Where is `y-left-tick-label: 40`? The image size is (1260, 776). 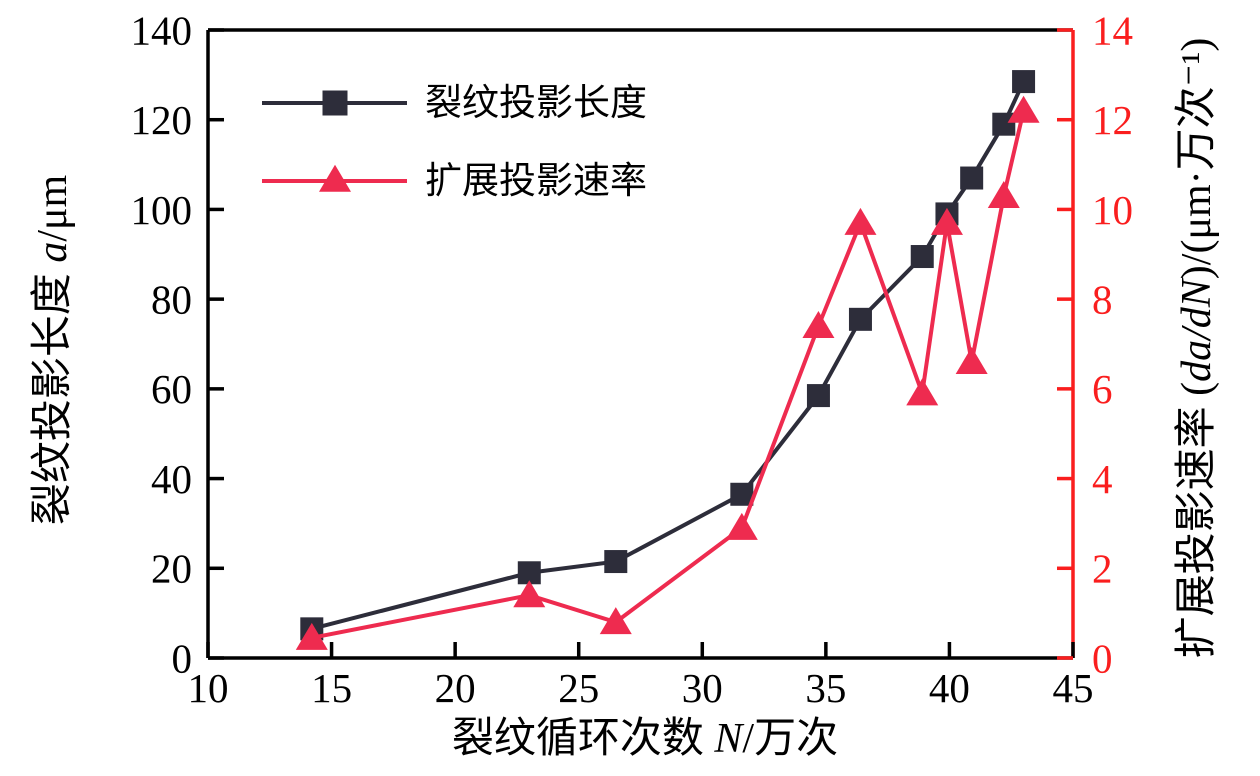
y-left-tick-label: 40 is located at coordinates (171, 479).